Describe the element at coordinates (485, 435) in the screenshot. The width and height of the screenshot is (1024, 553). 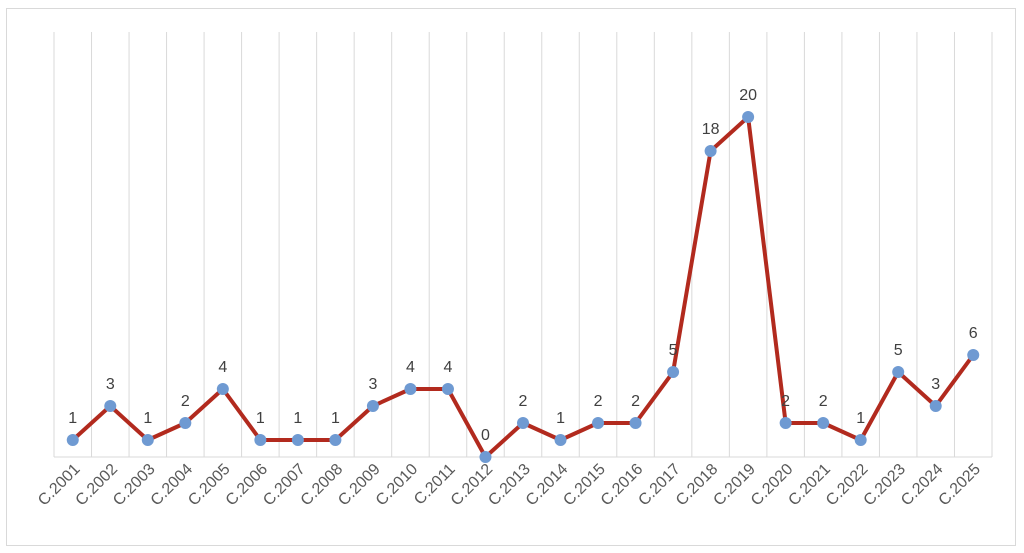
I see `data-label: 0` at that location.